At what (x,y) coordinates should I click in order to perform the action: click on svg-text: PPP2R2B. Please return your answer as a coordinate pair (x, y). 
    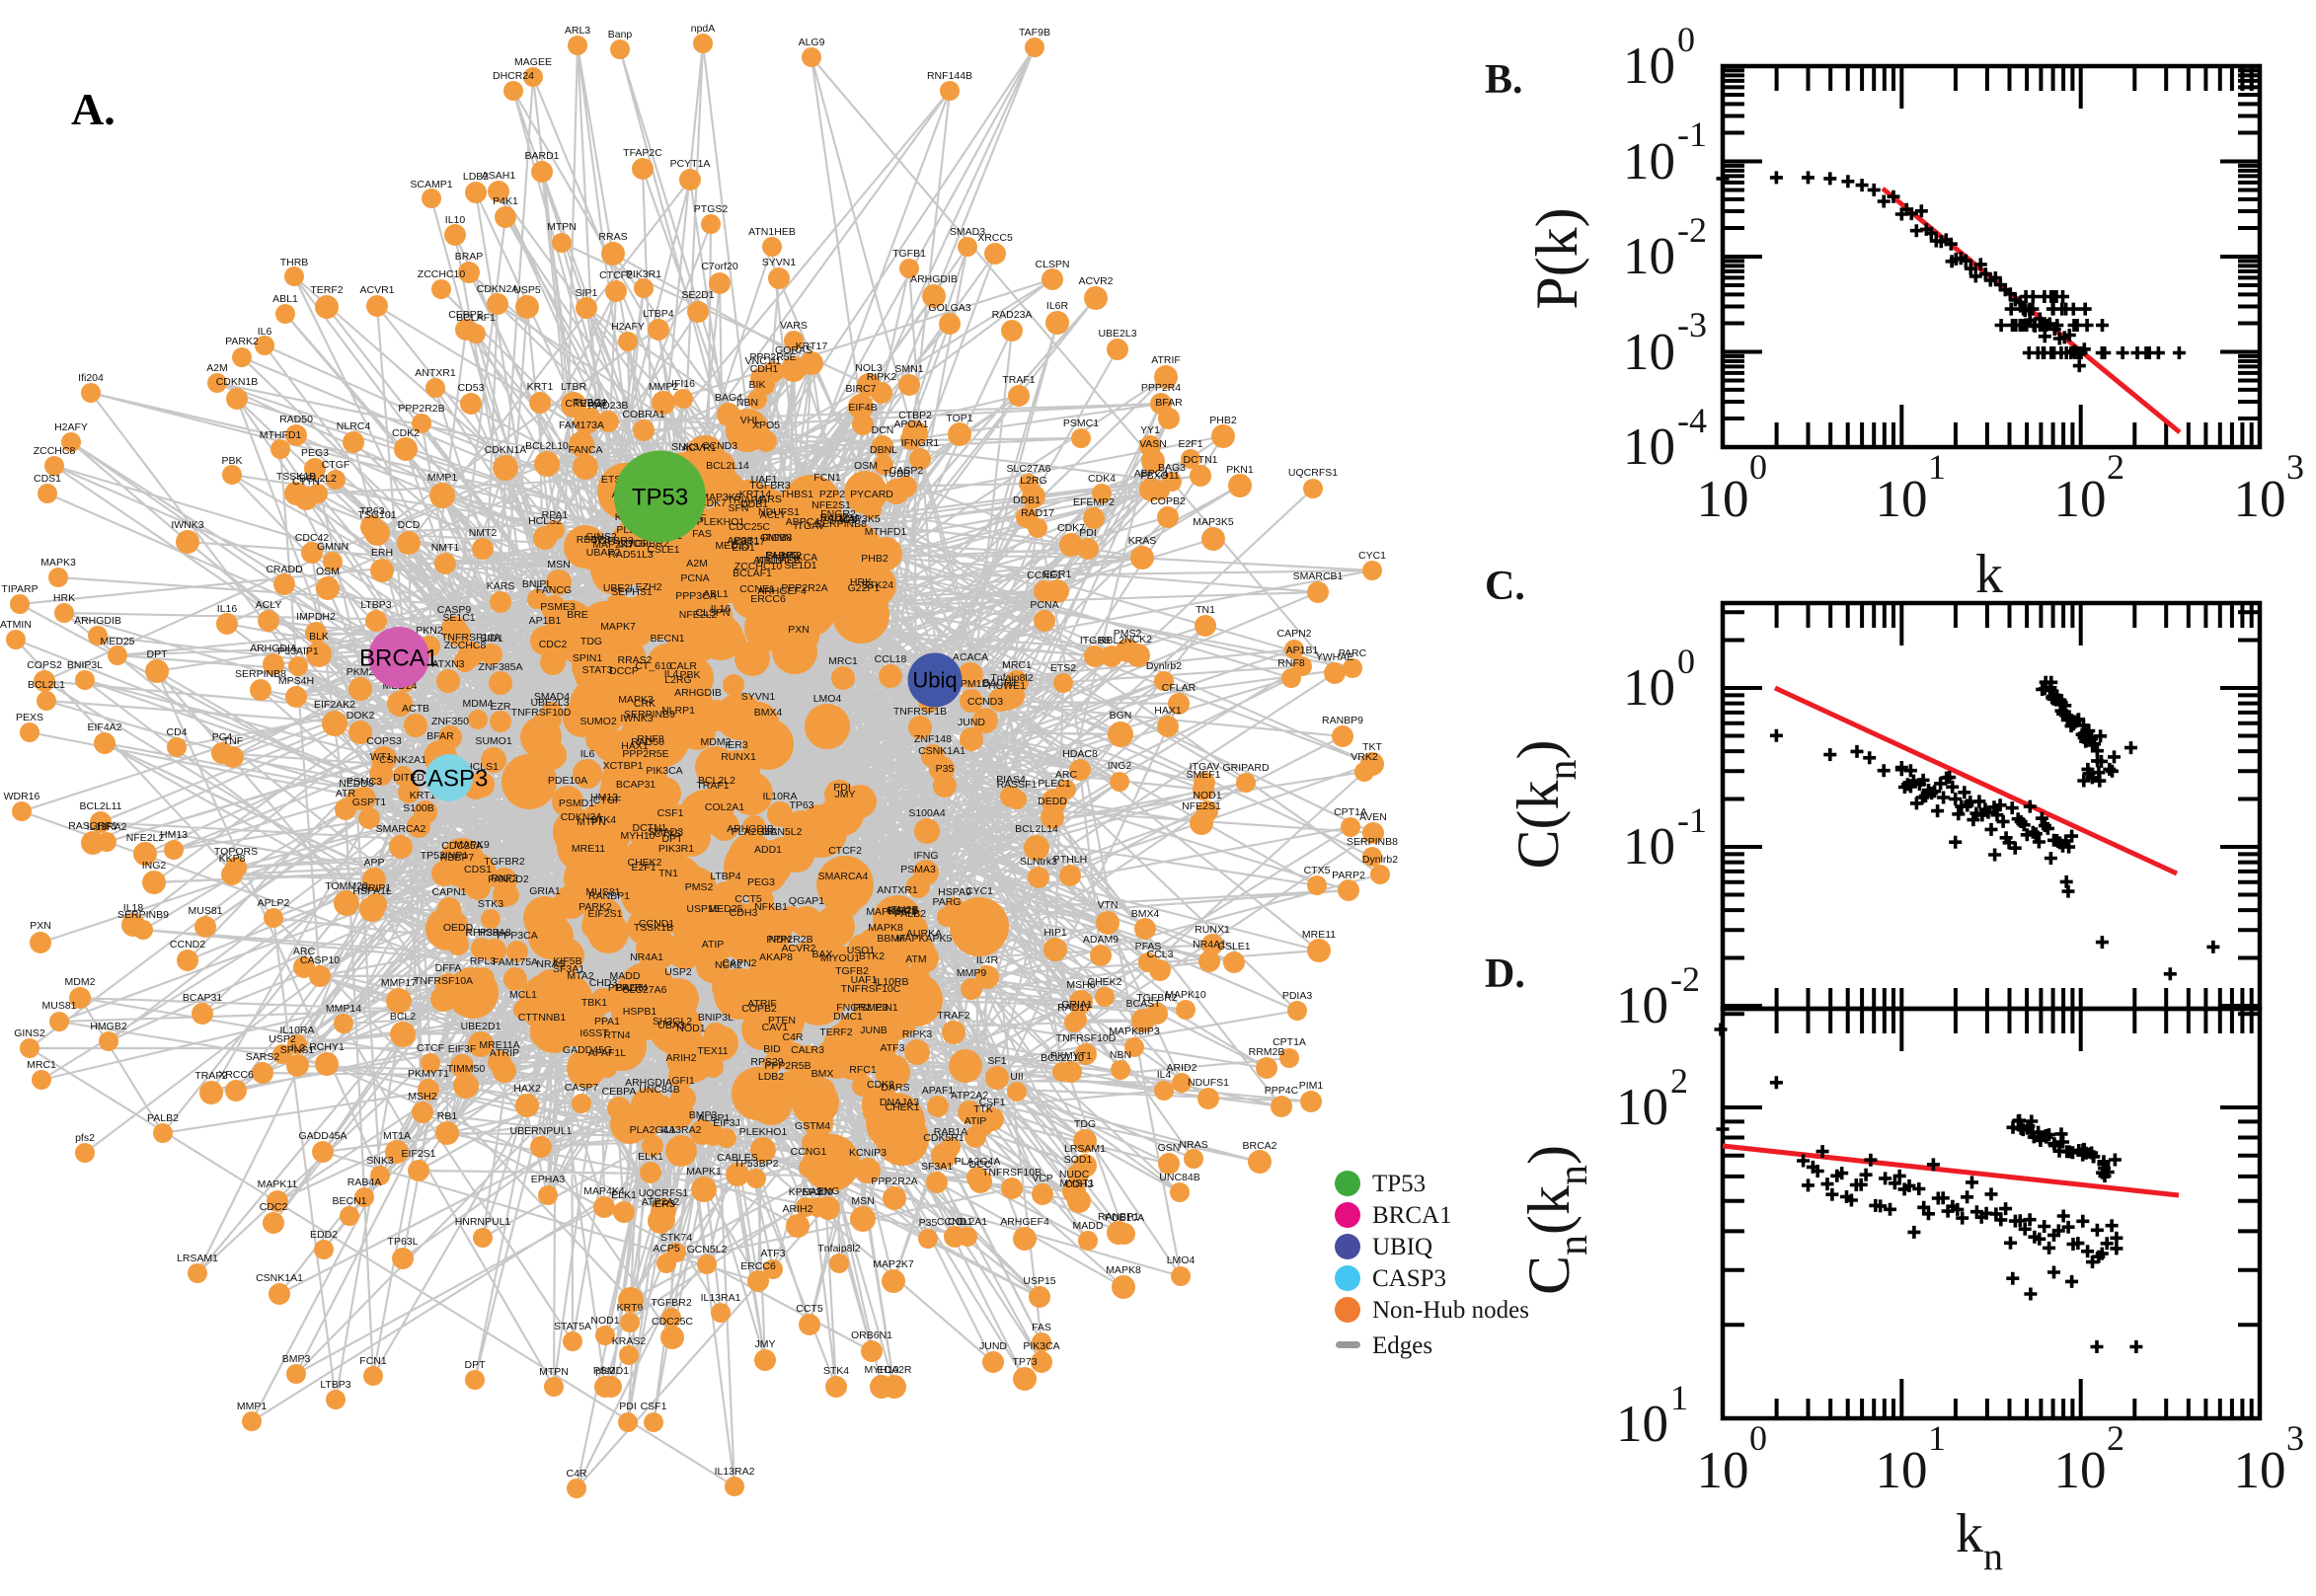
    Looking at the image, I should click on (789, 940).